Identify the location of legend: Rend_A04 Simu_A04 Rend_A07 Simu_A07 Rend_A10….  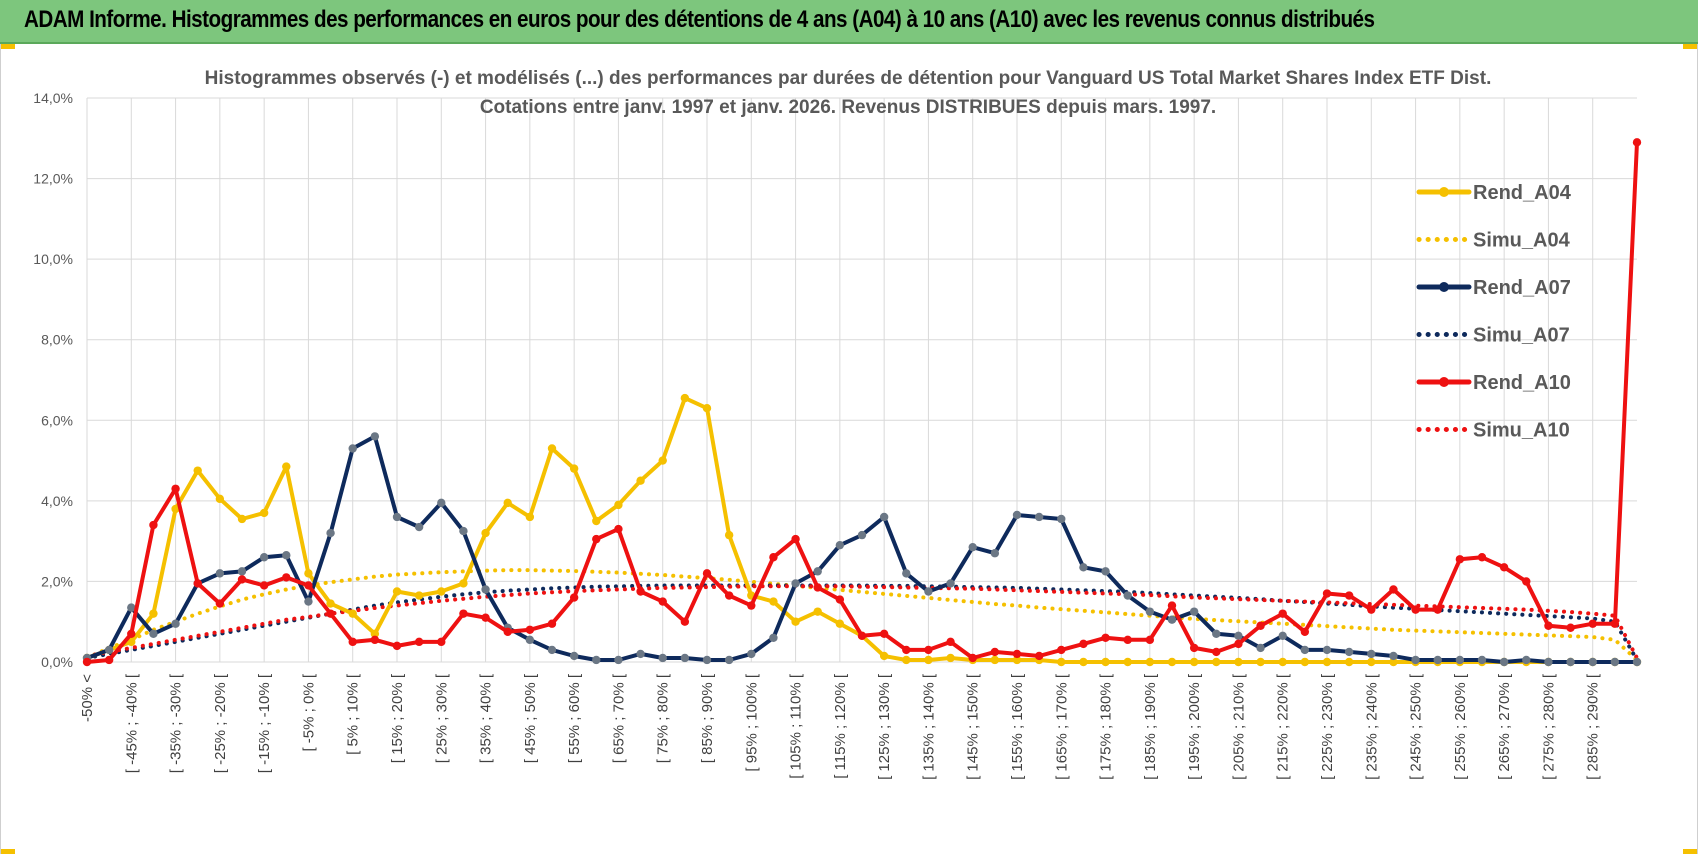
(1494, 312).